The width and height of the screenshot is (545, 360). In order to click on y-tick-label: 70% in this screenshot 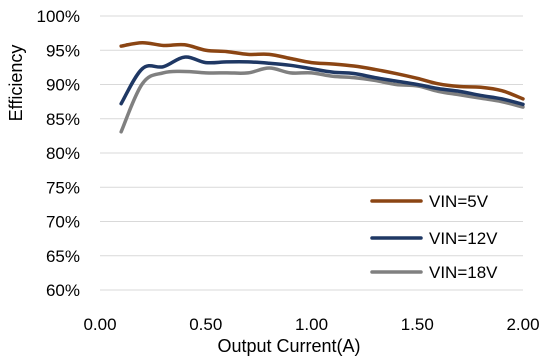, I will do `click(63, 222)`.